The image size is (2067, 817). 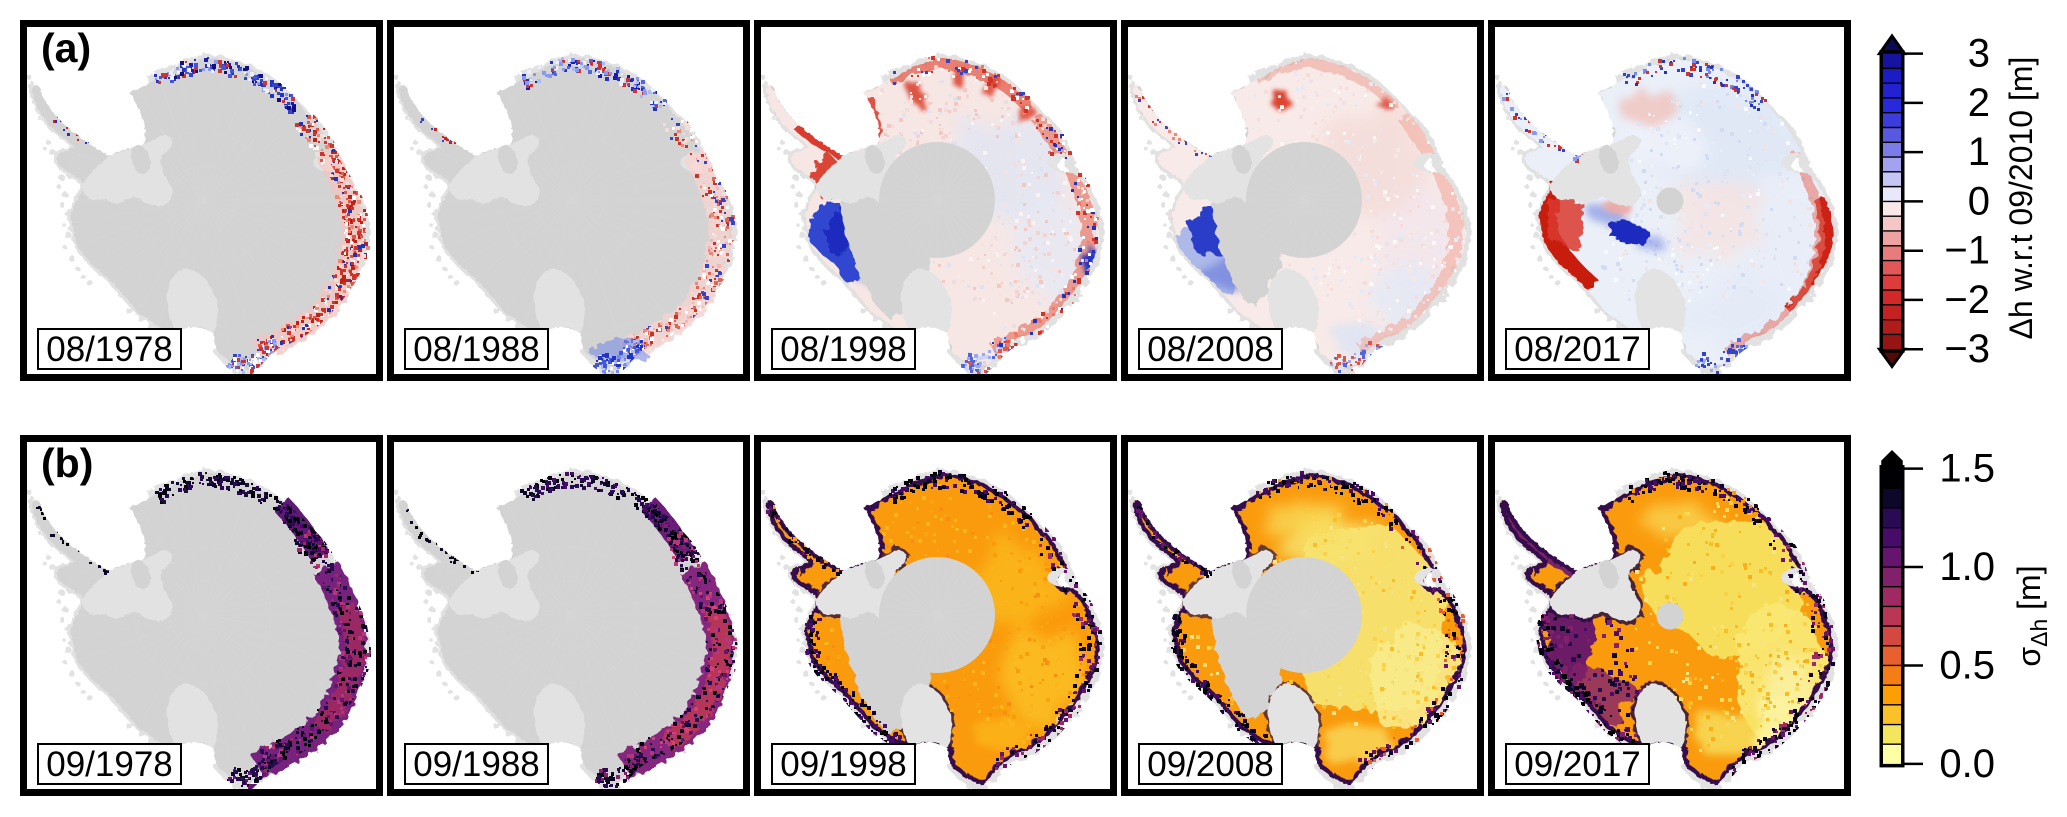 I want to click on svg-text: 3, so click(x=1979, y=54).